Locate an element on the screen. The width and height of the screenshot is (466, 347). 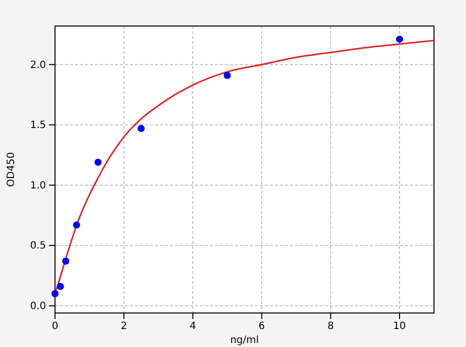
y-tick-label: 0.0 is located at coordinates (38, 306).